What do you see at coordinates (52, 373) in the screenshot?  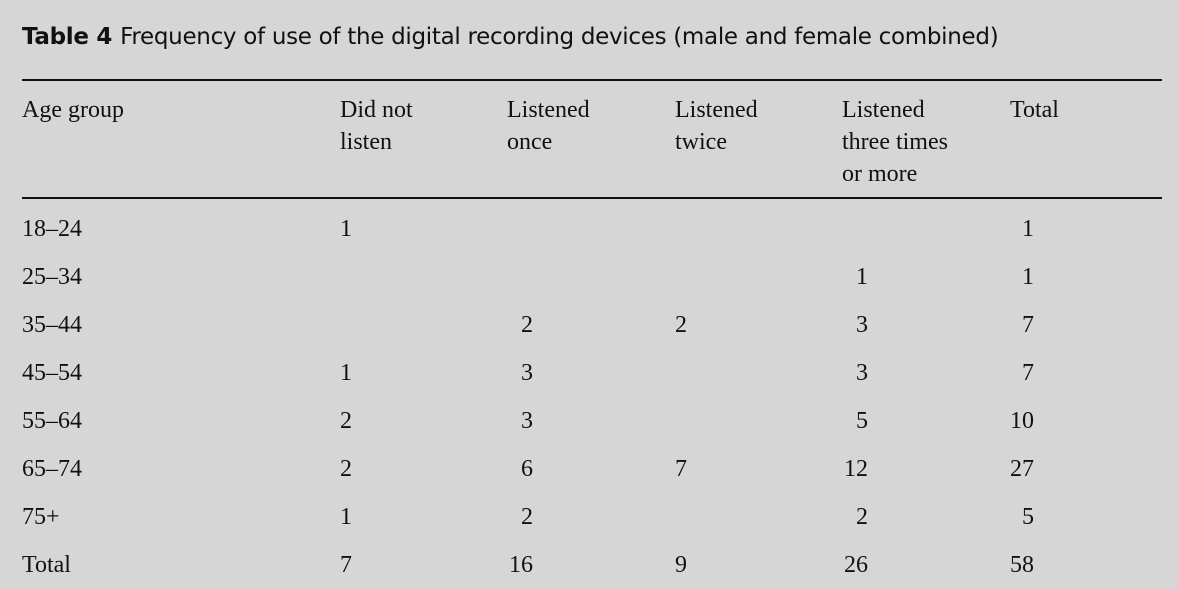 I see `row-label: 45–54` at bounding box center [52, 373].